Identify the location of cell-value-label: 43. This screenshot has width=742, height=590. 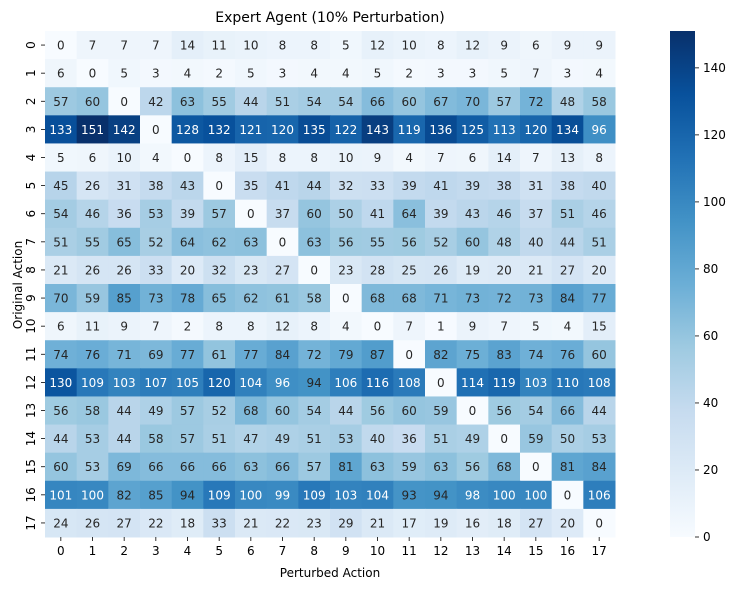
(187, 186).